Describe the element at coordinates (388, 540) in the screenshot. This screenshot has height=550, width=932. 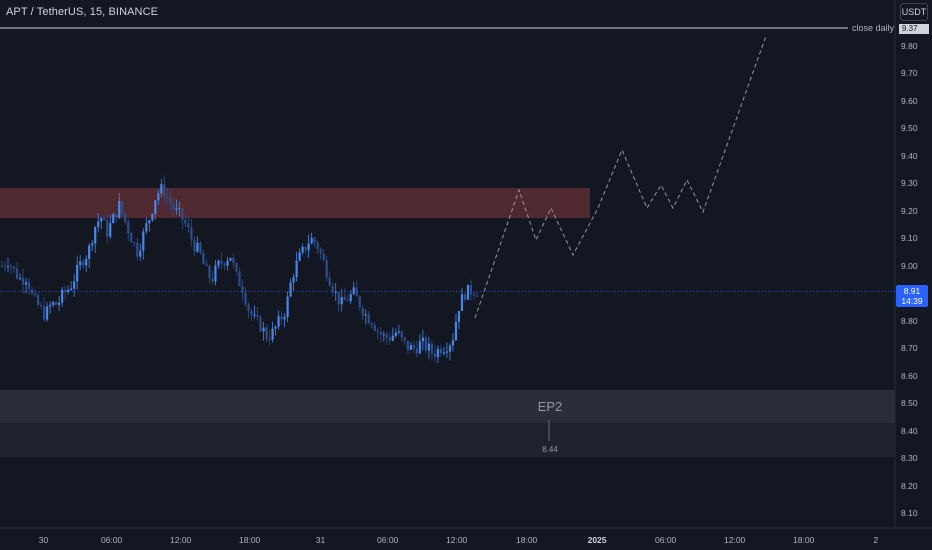
I see `time-tick-label: 06:00` at that location.